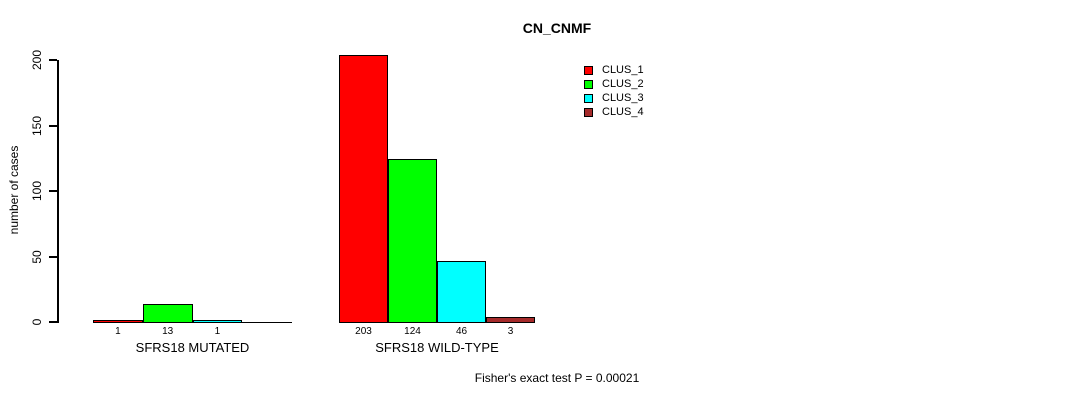  What do you see at coordinates (623, 70) in the screenshot?
I see `legend-label: CLUS_1` at bounding box center [623, 70].